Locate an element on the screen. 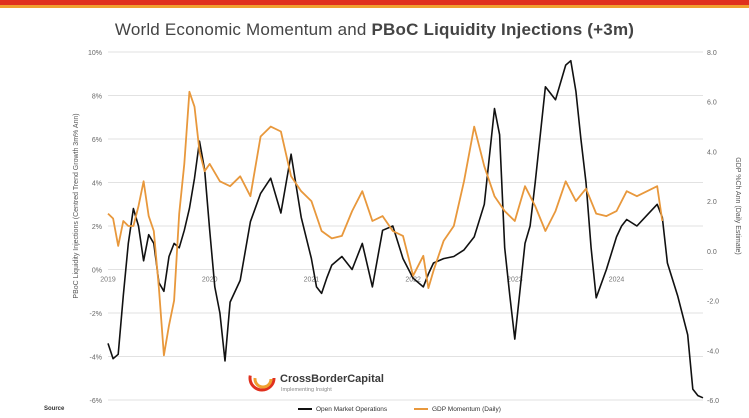 This screenshot has height=418, width=749. right-tick-label: 2.0 is located at coordinates (712, 202).